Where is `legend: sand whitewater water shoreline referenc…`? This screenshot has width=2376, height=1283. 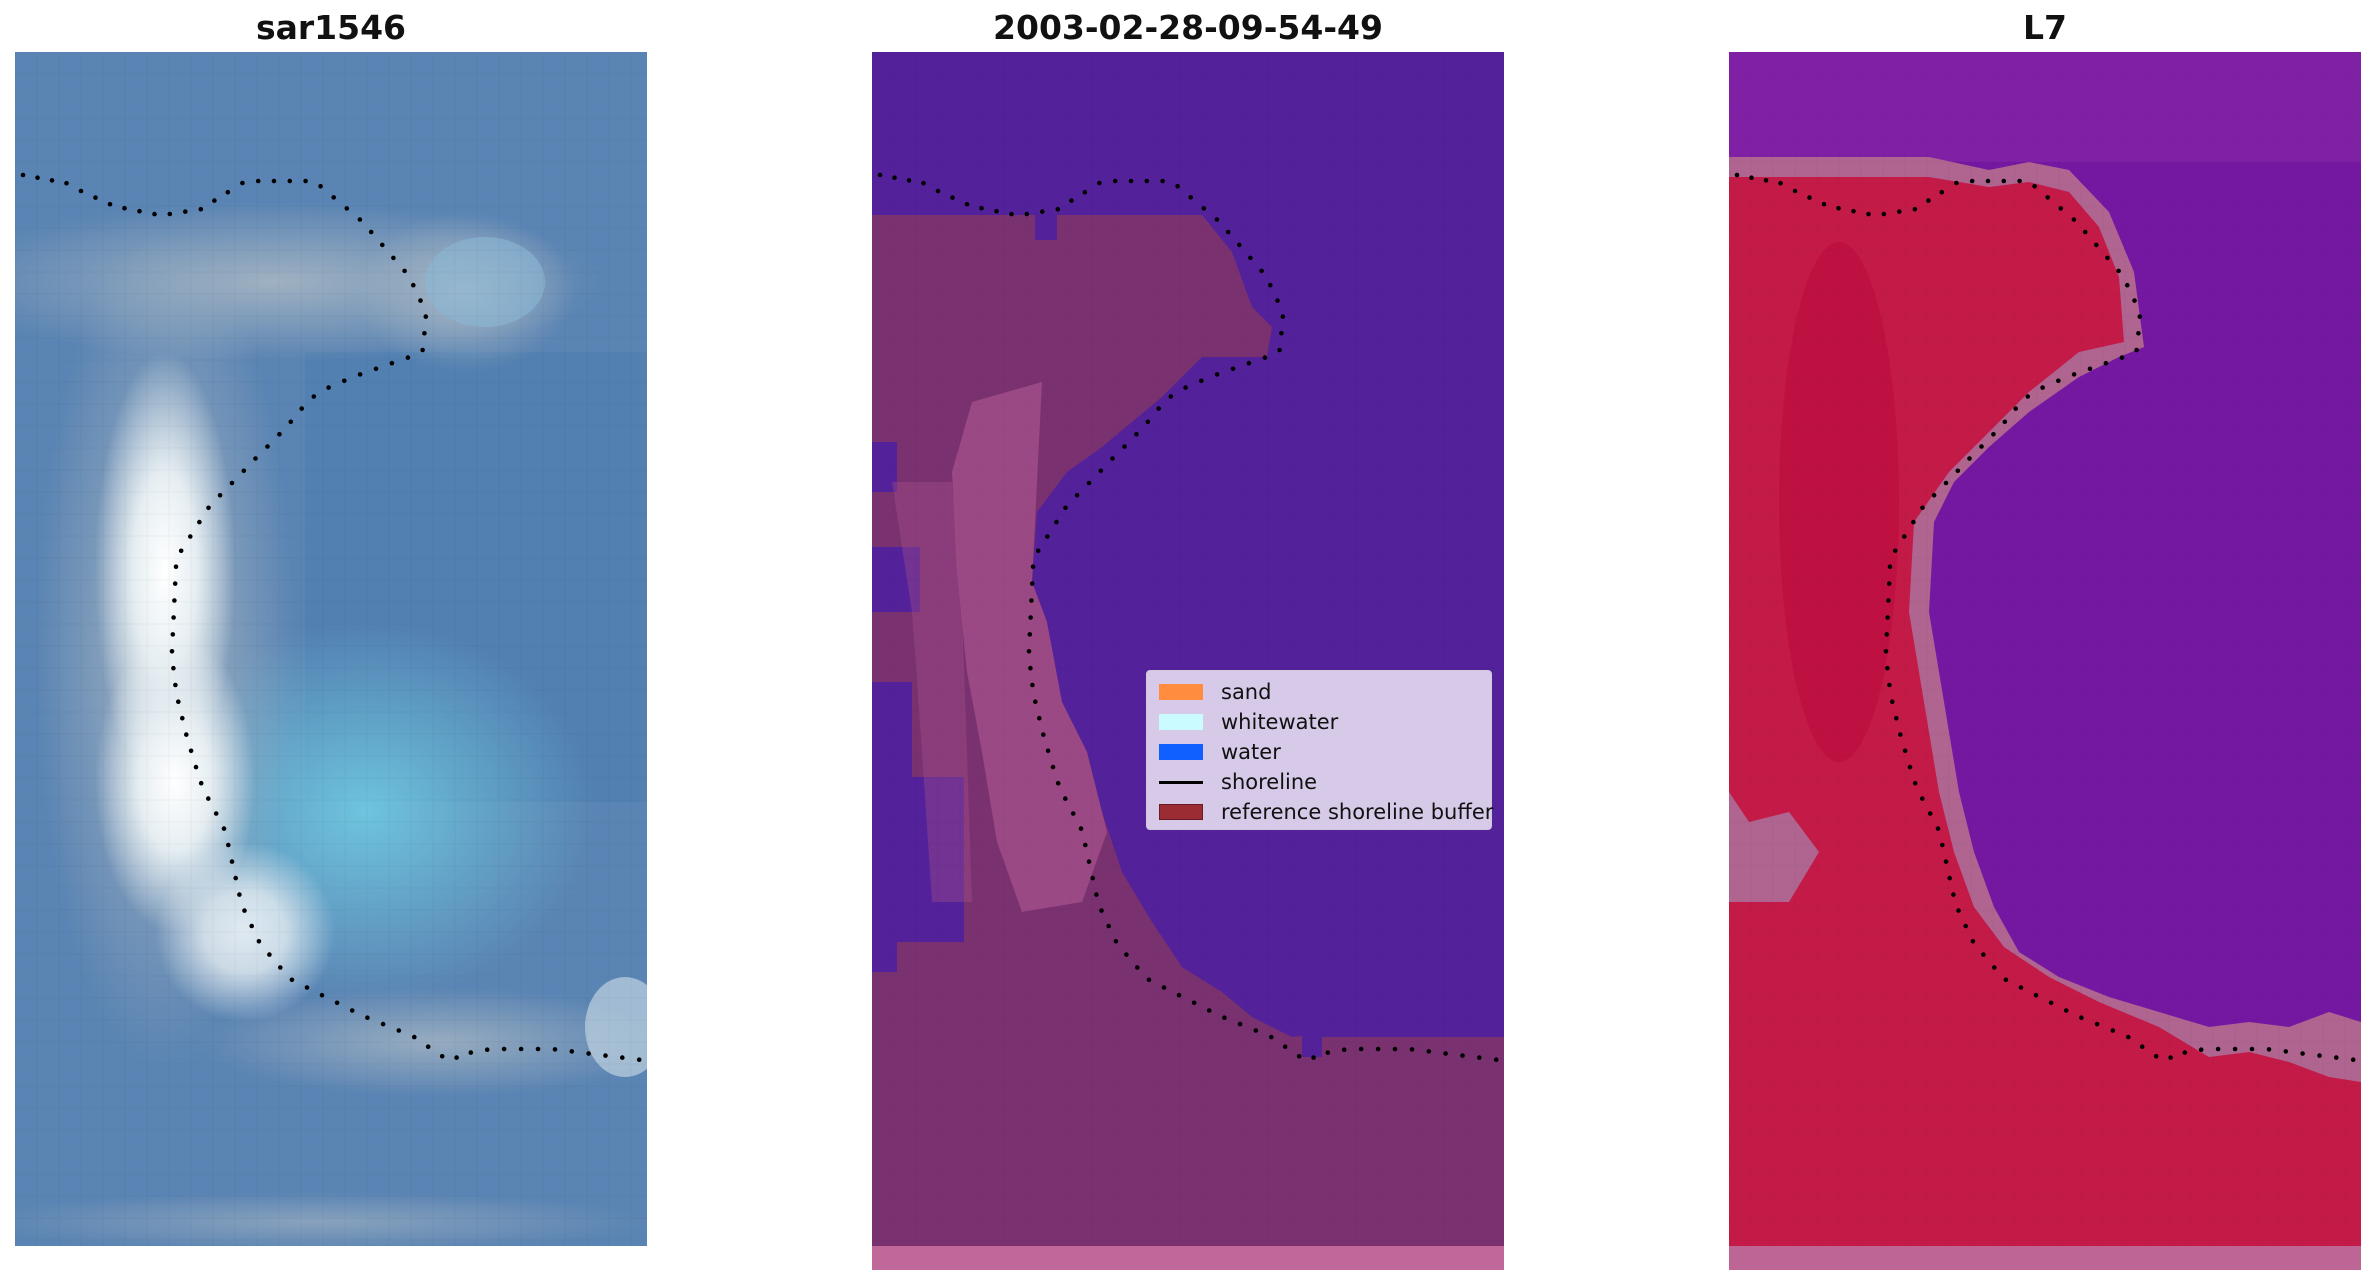 legend: sand whitewater water shoreline referenc… is located at coordinates (1319, 750).